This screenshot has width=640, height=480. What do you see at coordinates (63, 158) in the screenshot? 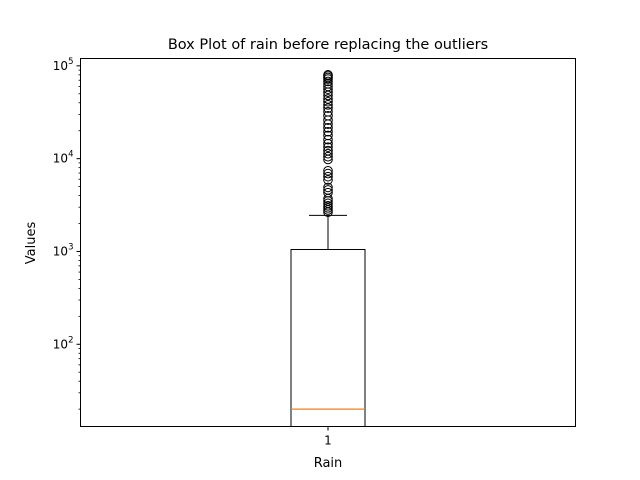
I see `y-tick-label: 10⁴` at bounding box center [63, 158].